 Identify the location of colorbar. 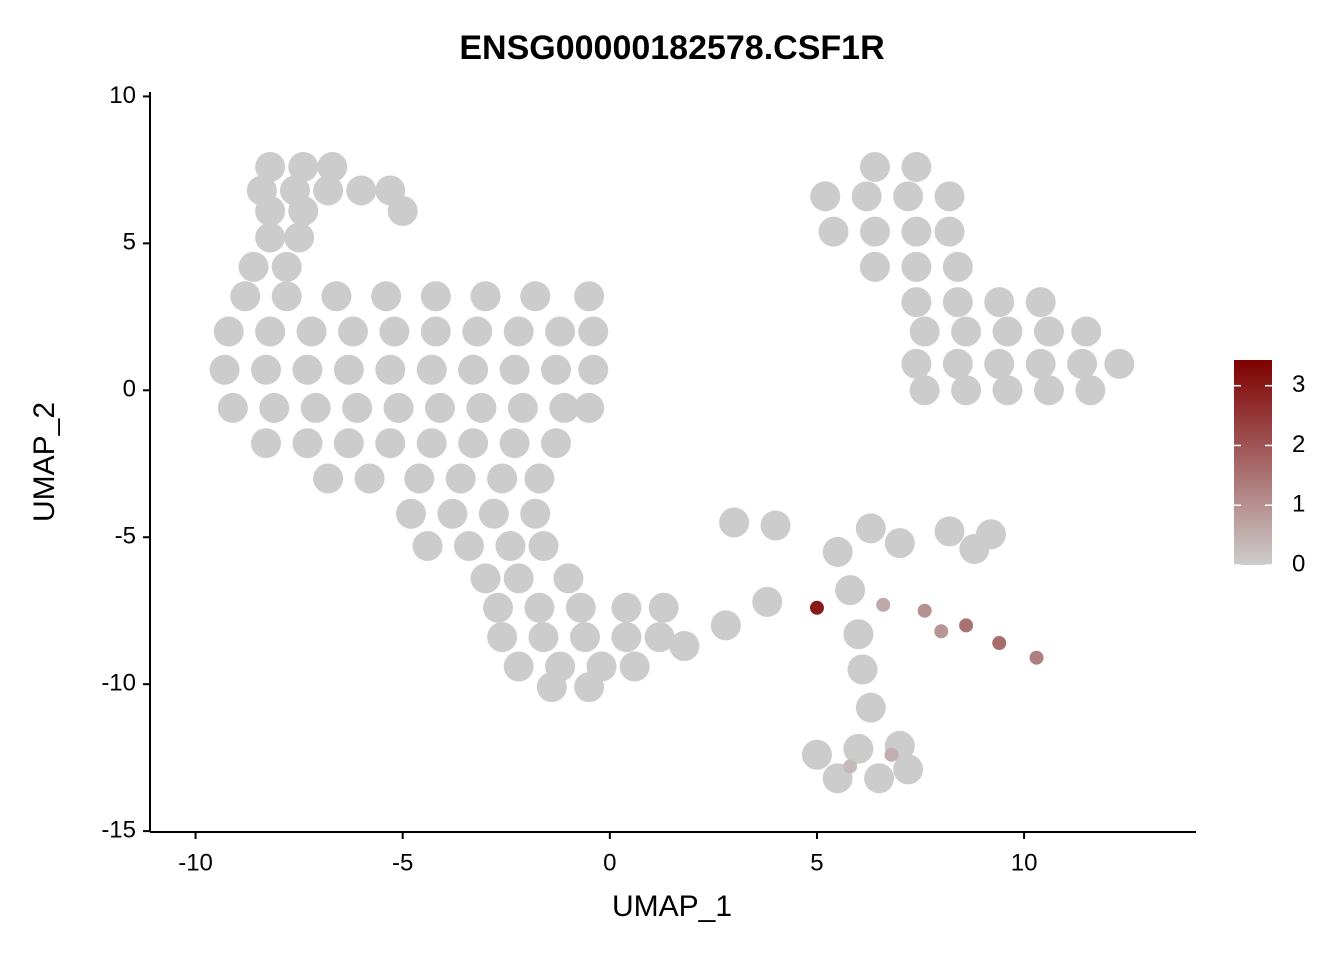
(1253, 462).